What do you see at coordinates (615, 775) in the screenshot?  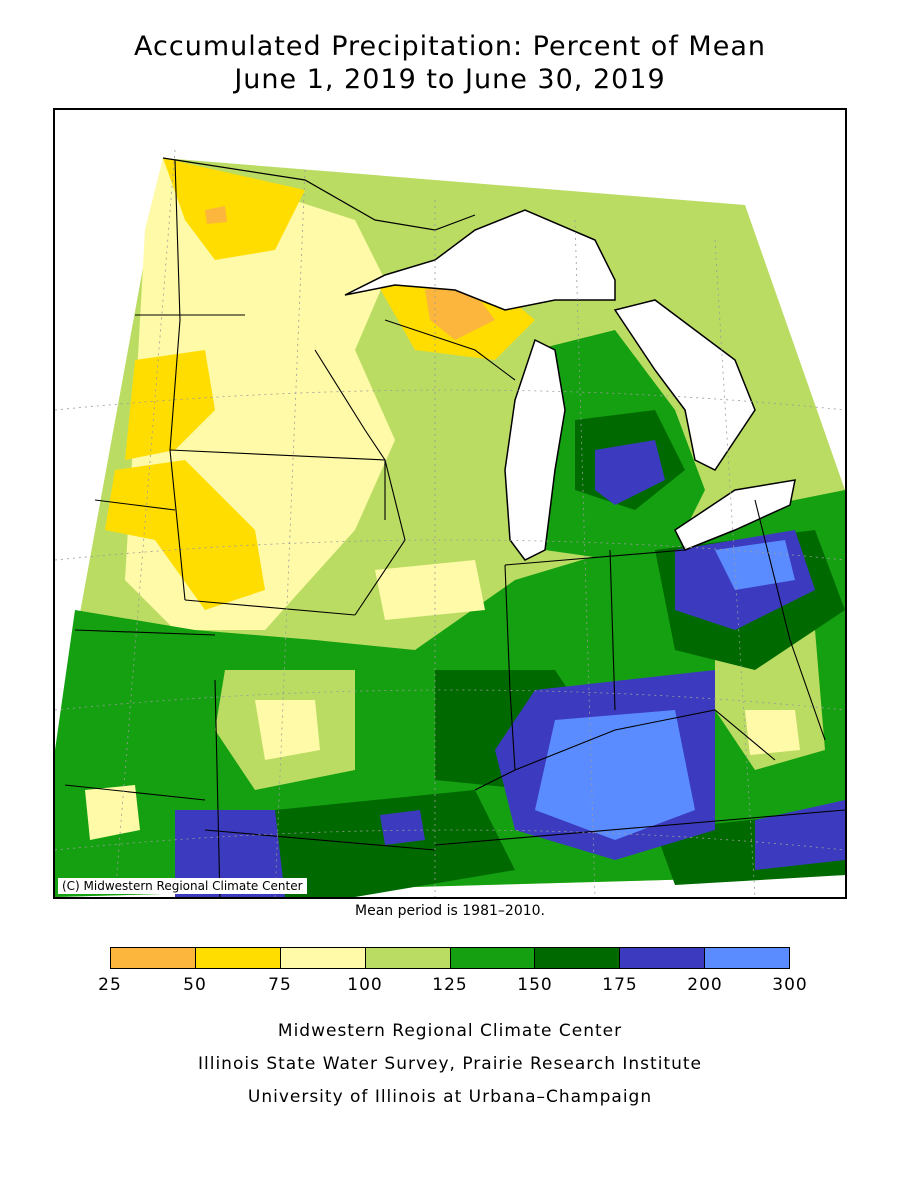 I see `zone-lightblue-in` at bounding box center [615, 775].